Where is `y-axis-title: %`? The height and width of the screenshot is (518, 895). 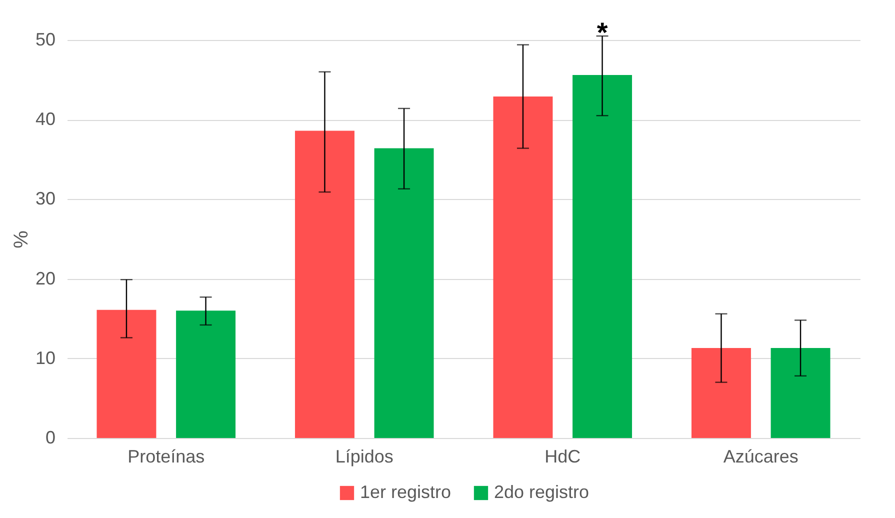
y-axis-title: % is located at coordinates (21, 239).